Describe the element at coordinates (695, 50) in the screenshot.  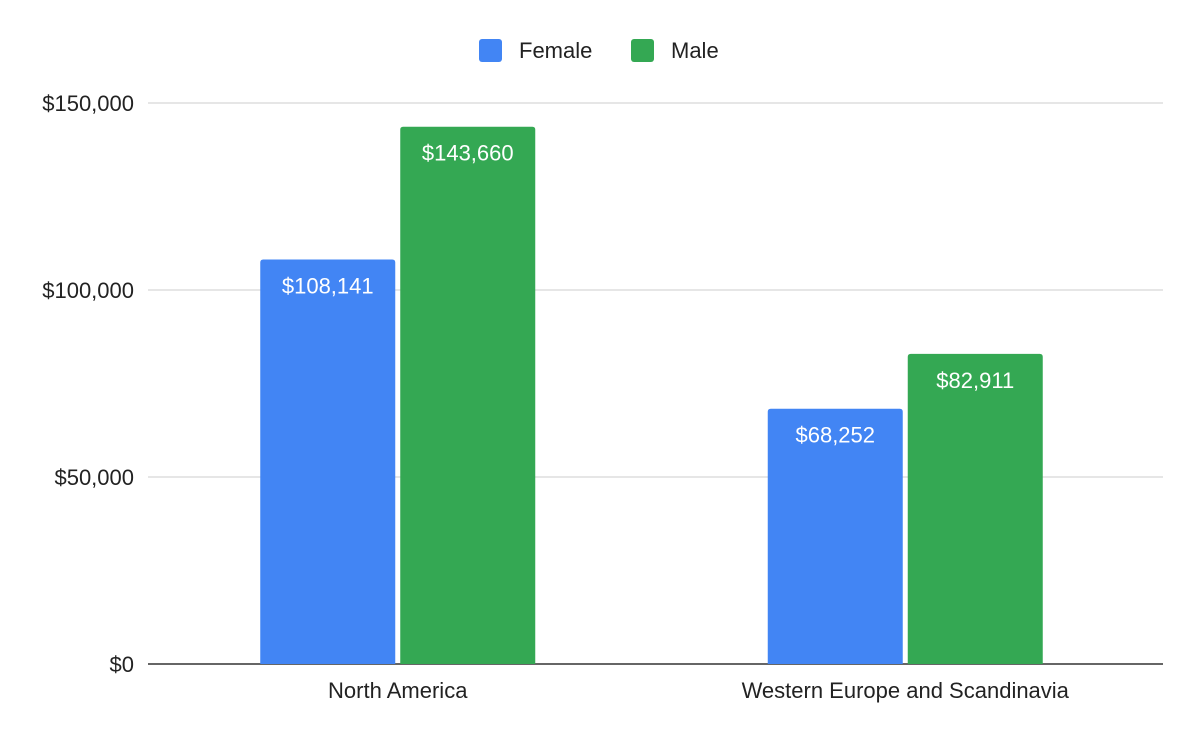
I see `legend-label: Male` at that location.